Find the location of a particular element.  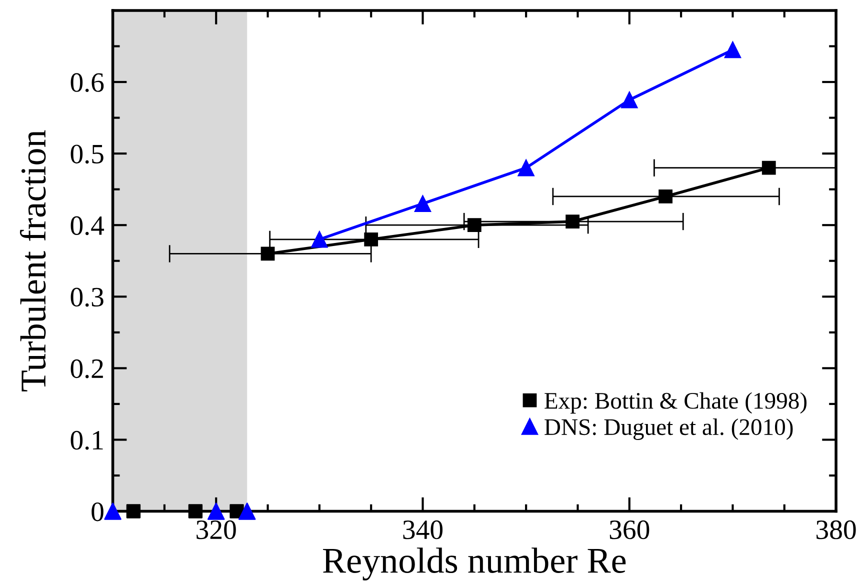

y-tick-label: 0.4 is located at coordinates (87, 226).